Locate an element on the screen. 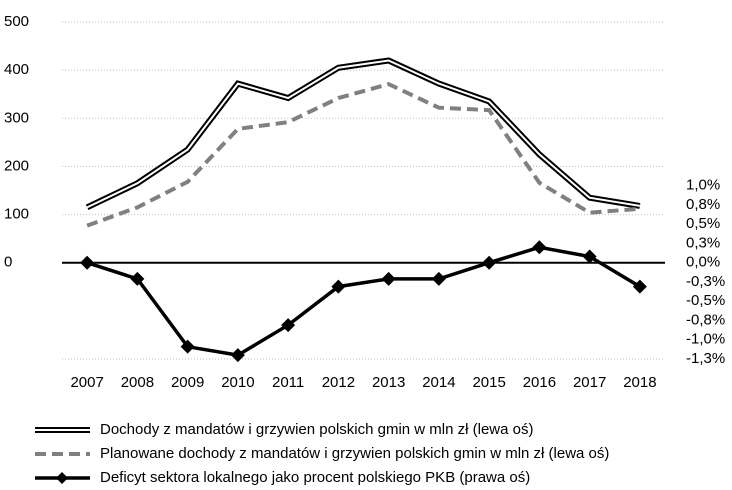 The width and height of the screenshot is (732, 490). y-tick-label: 400 is located at coordinates (16, 69).